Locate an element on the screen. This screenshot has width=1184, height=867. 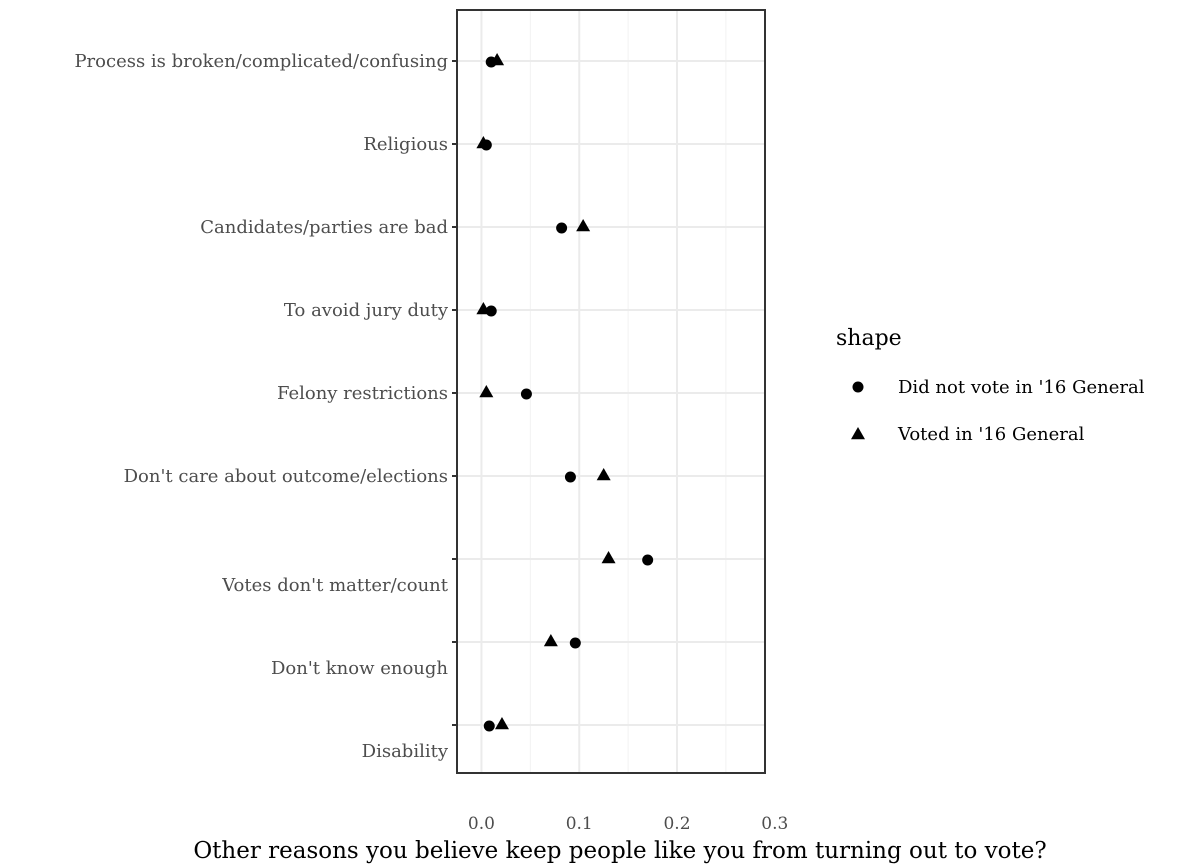
y-tick-label: Votes don't matter/count is located at coordinates (335, 585).